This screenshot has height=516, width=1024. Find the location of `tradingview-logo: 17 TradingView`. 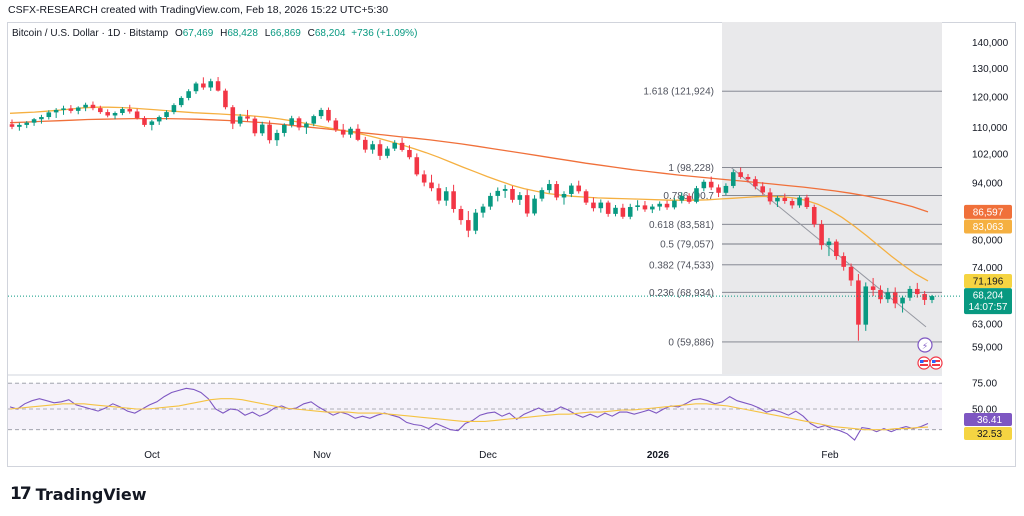

tradingview-logo: 17 TradingView is located at coordinates (78, 494).